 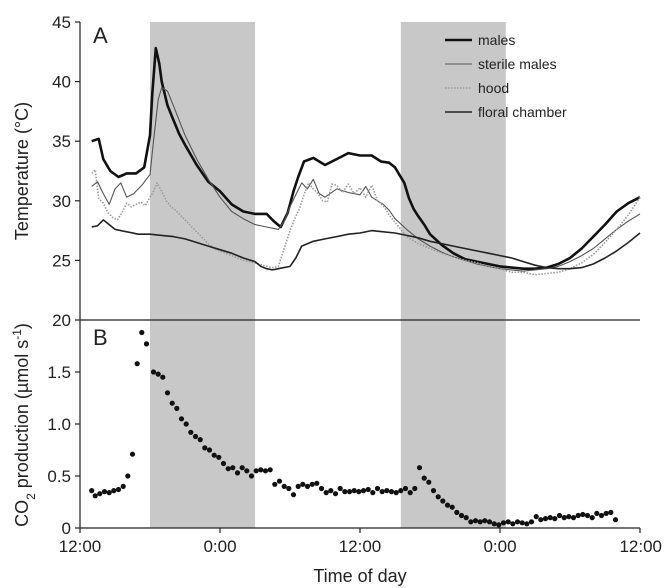 I want to click on series-line-hood, so click(x=366, y=222).